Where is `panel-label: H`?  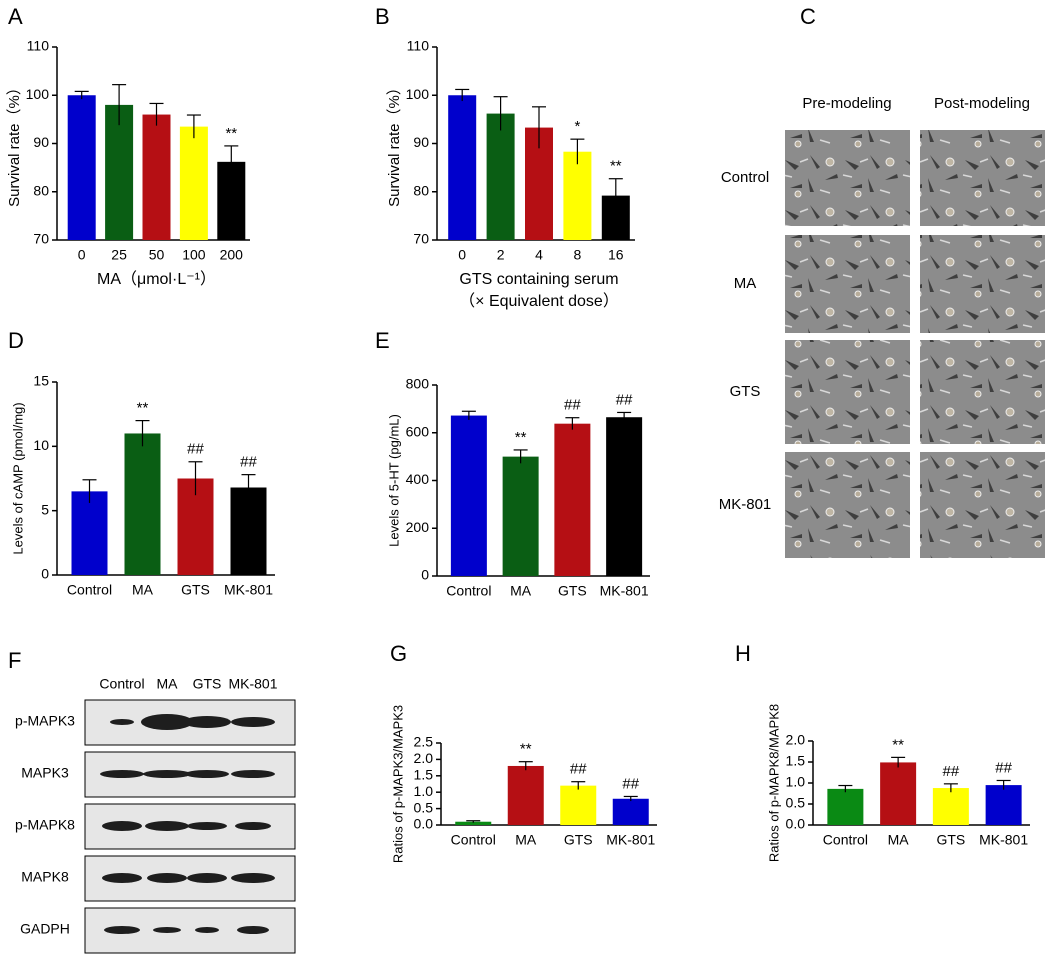 panel-label: H is located at coordinates (743, 653).